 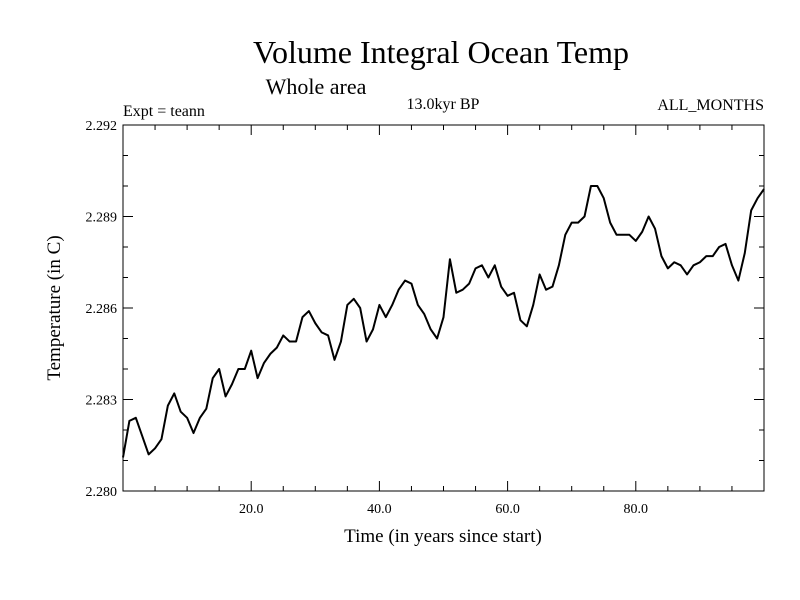 I want to click on months-label: ALL_MONTHS, so click(x=710, y=105).